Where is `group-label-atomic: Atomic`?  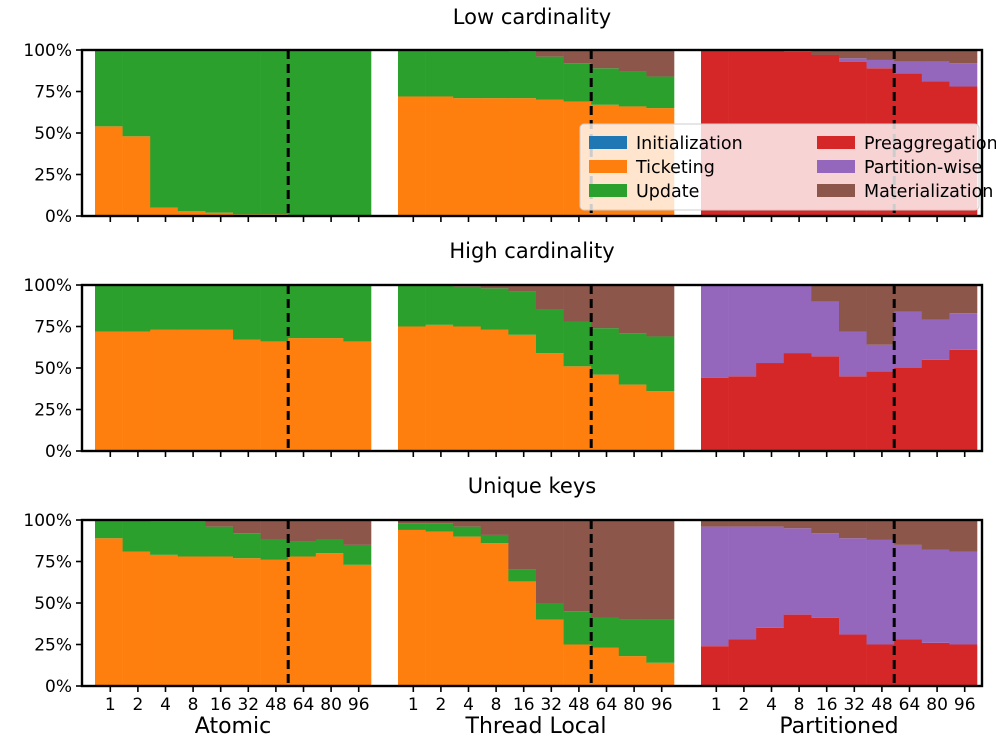 group-label-atomic: Atomic is located at coordinates (233, 726).